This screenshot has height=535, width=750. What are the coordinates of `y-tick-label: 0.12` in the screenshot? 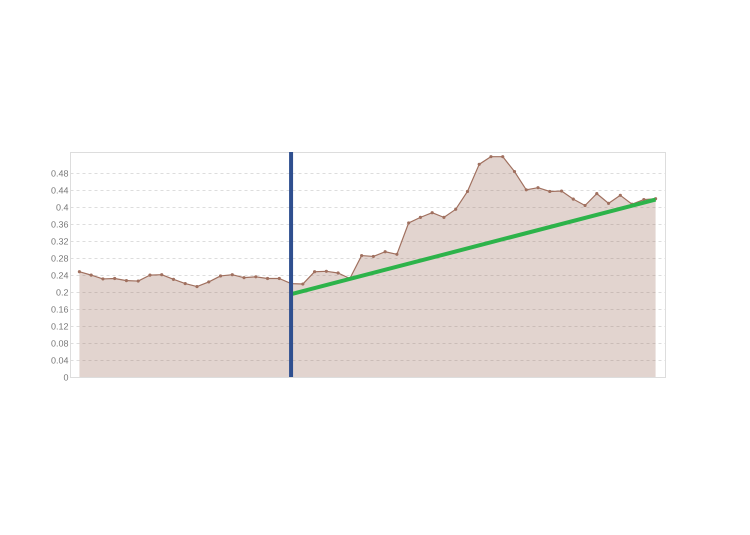 It's located at (59, 327).